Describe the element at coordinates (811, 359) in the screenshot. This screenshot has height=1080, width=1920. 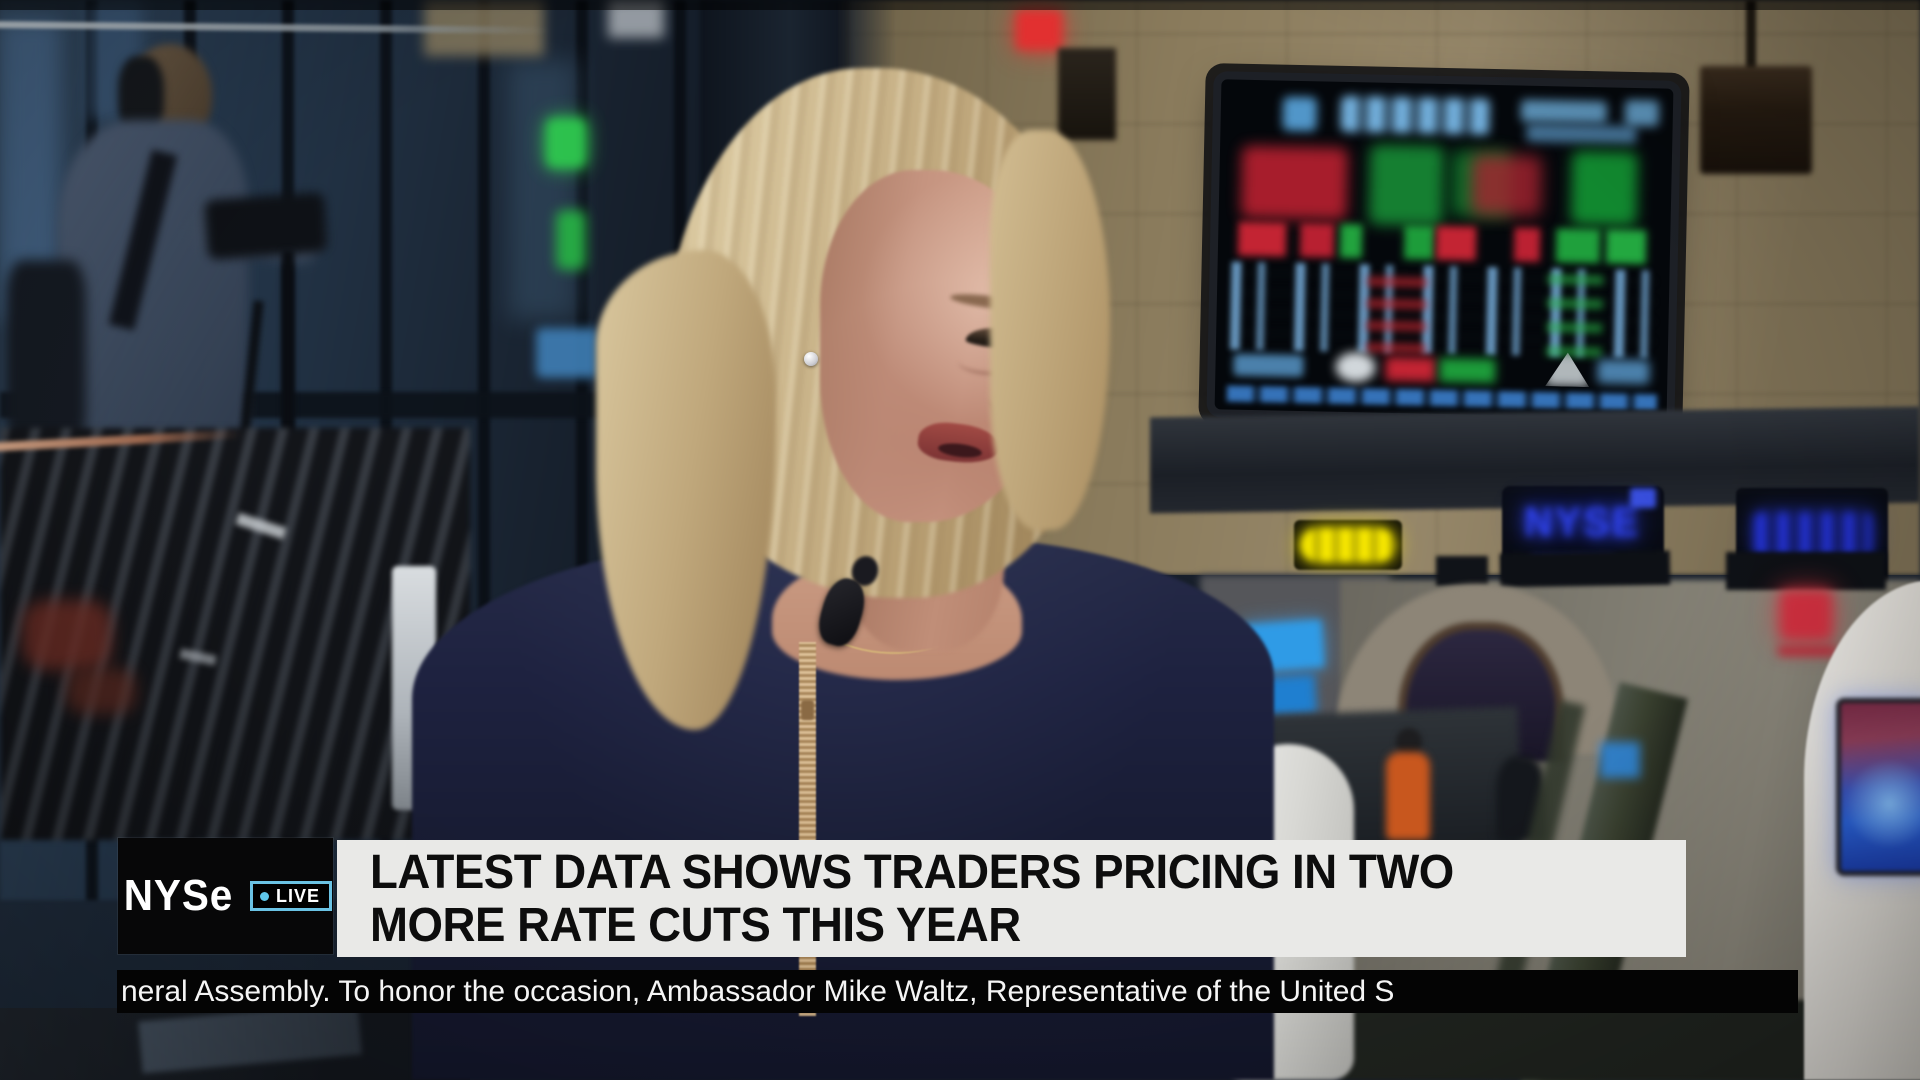
I see `pearl-earring` at that location.